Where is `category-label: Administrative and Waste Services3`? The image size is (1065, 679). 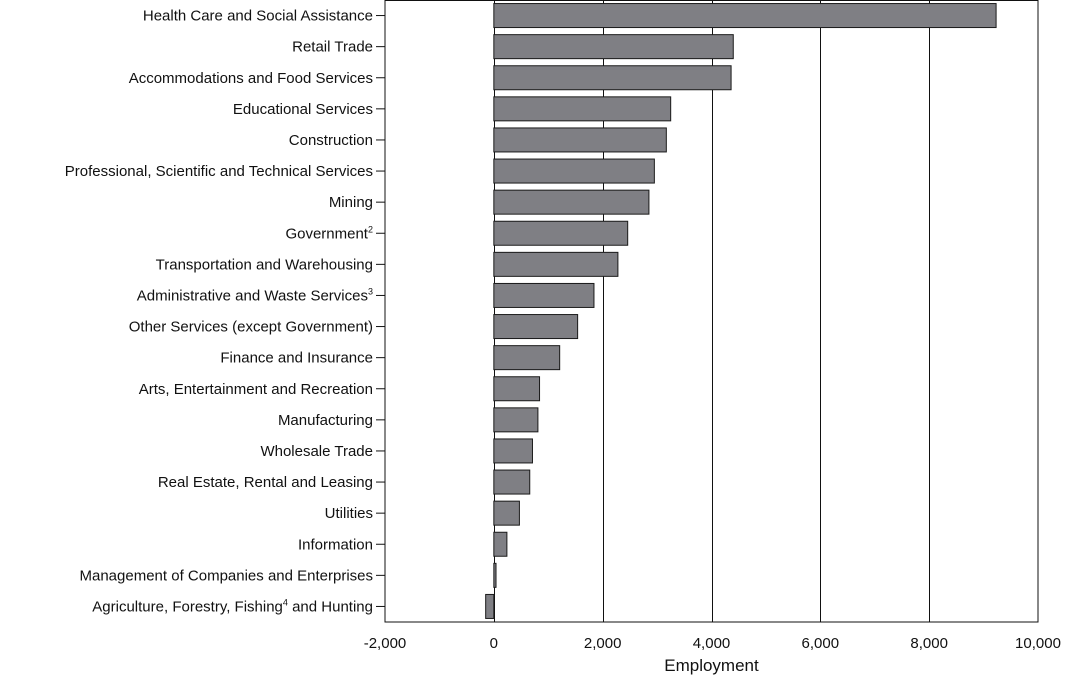 category-label: Administrative and Waste Services3 is located at coordinates (255, 295).